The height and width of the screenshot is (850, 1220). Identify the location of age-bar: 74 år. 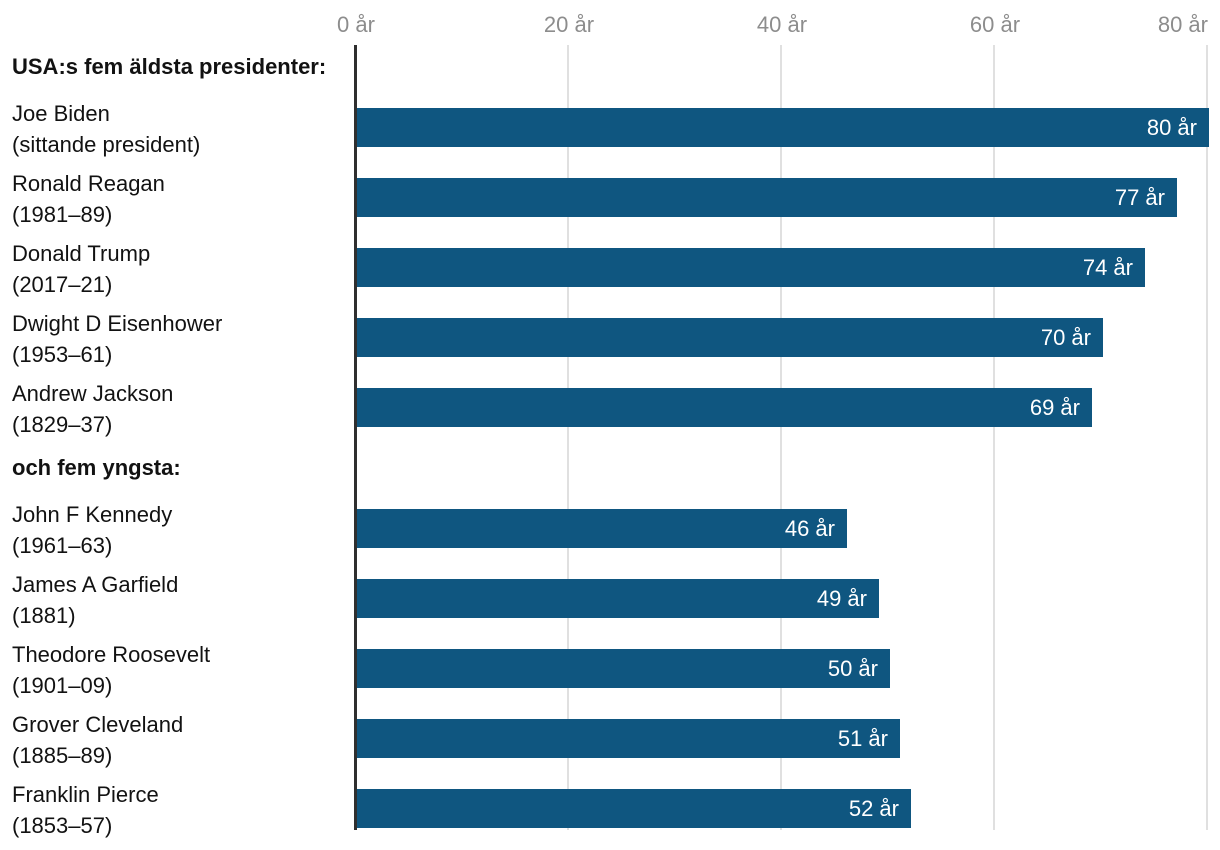
(751, 267).